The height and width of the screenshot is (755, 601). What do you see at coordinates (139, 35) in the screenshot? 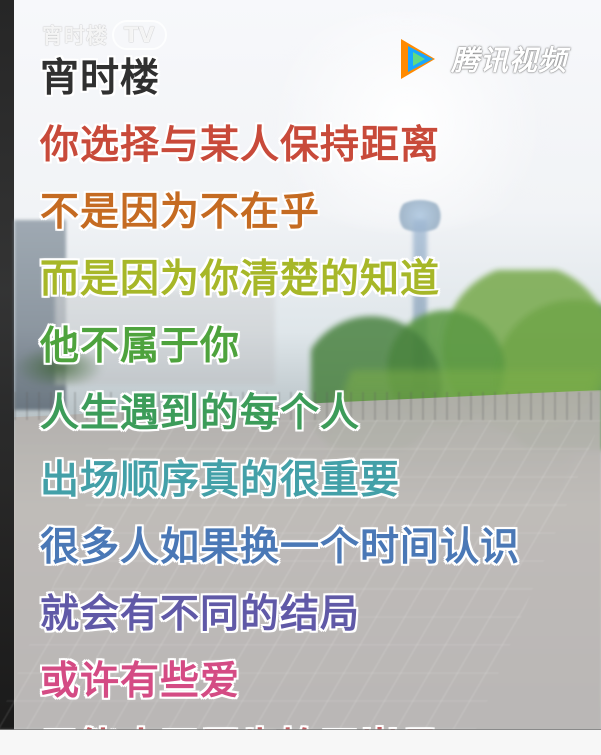
I see `channel-watermark-badge: TV` at bounding box center [139, 35].